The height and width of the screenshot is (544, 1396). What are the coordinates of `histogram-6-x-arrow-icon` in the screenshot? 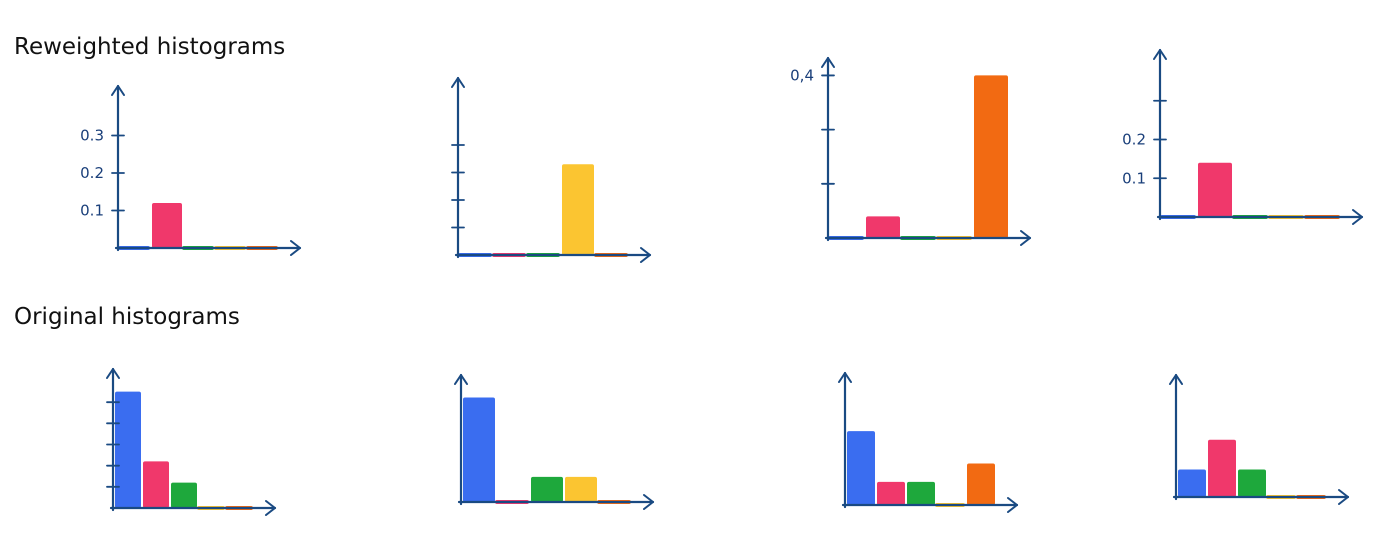 It's located at (648, 502).